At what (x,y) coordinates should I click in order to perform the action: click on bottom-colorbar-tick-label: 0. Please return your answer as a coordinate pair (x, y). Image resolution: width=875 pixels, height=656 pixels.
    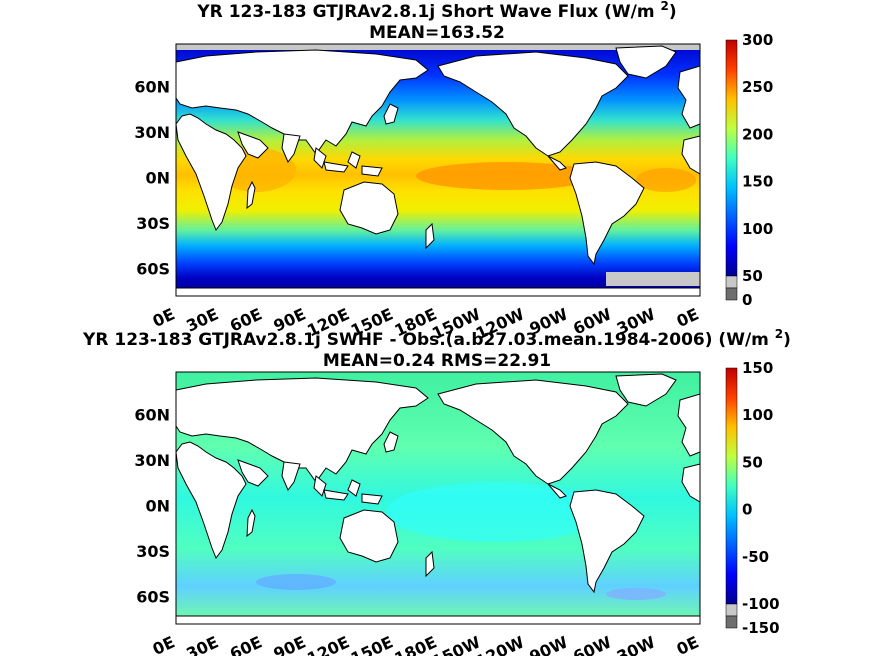
    Looking at the image, I should click on (747, 510).